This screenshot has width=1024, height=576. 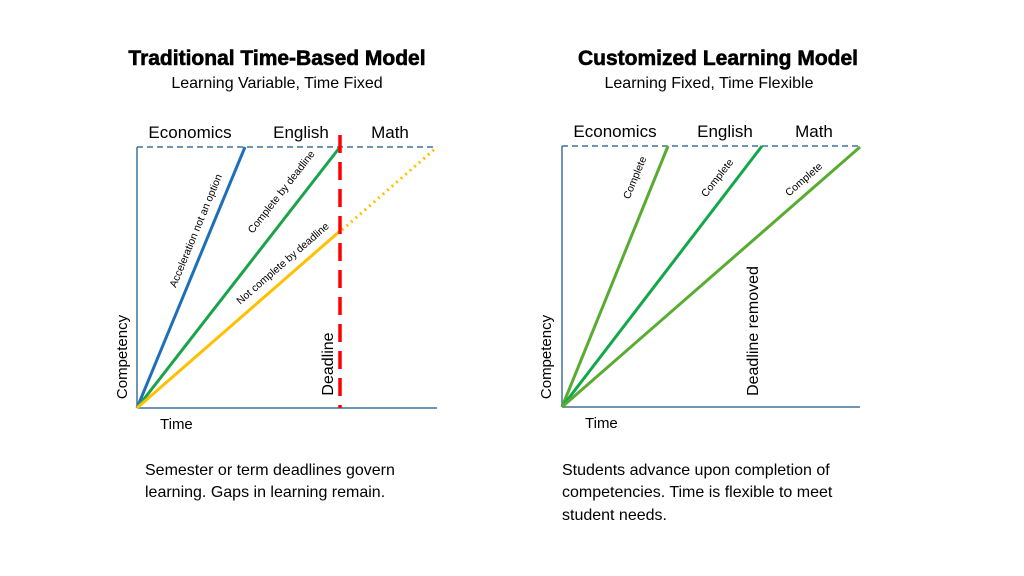 What do you see at coordinates (709, 83) in the screenshot?
I see `right-subtitle: Learning Fixed, Time Flexible` at bounding box center [709, 83].